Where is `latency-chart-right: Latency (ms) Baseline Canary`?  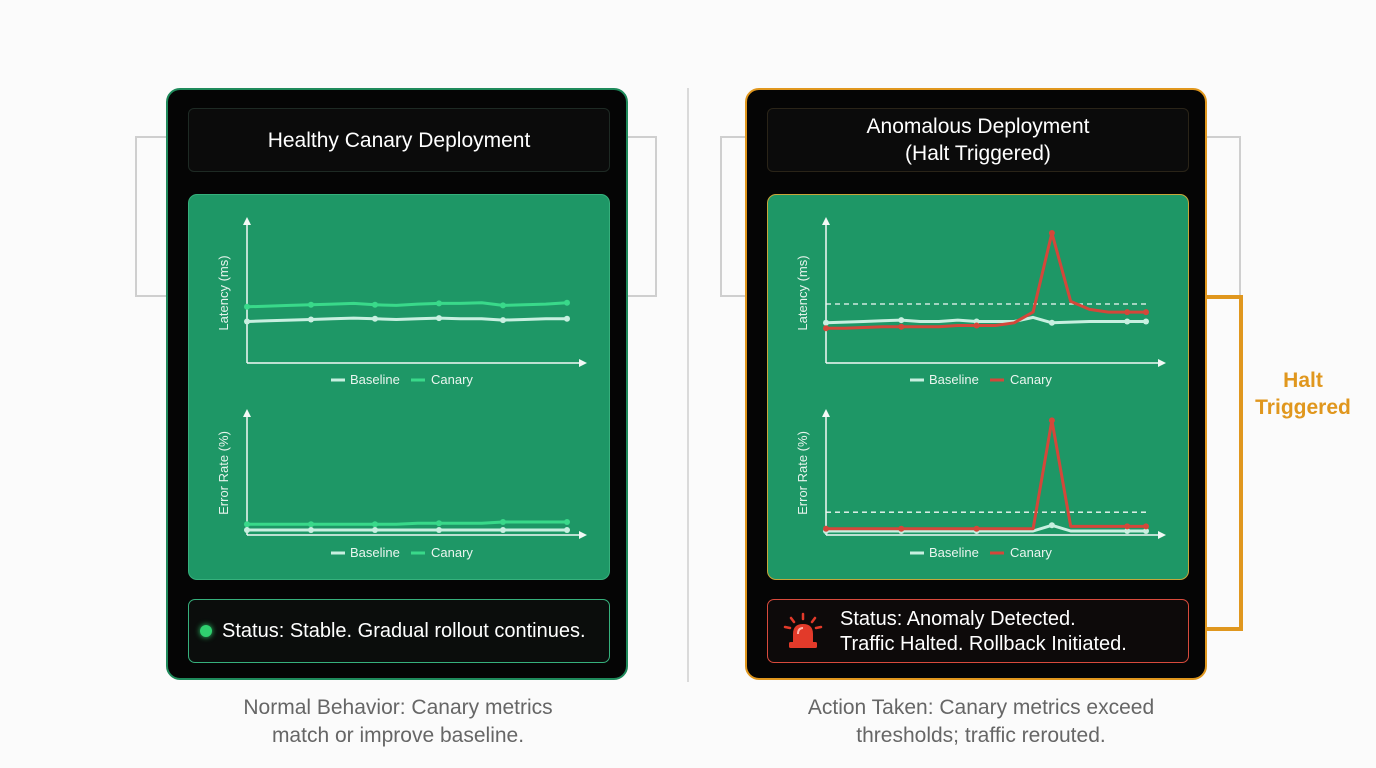 latency-chart-right: Latency (ms) Baseline Canary is located at coordinates (980, 302).